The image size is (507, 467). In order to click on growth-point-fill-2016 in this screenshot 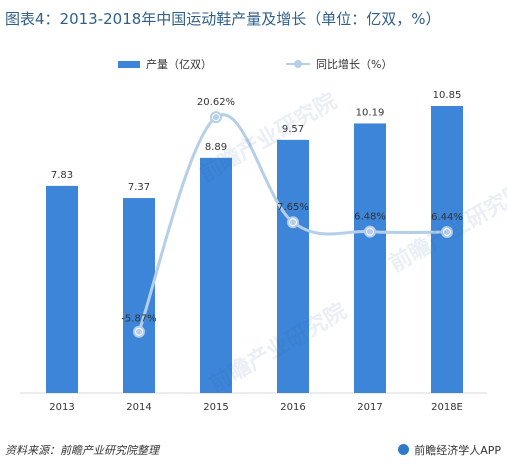, I will do `click(293, 222)`.